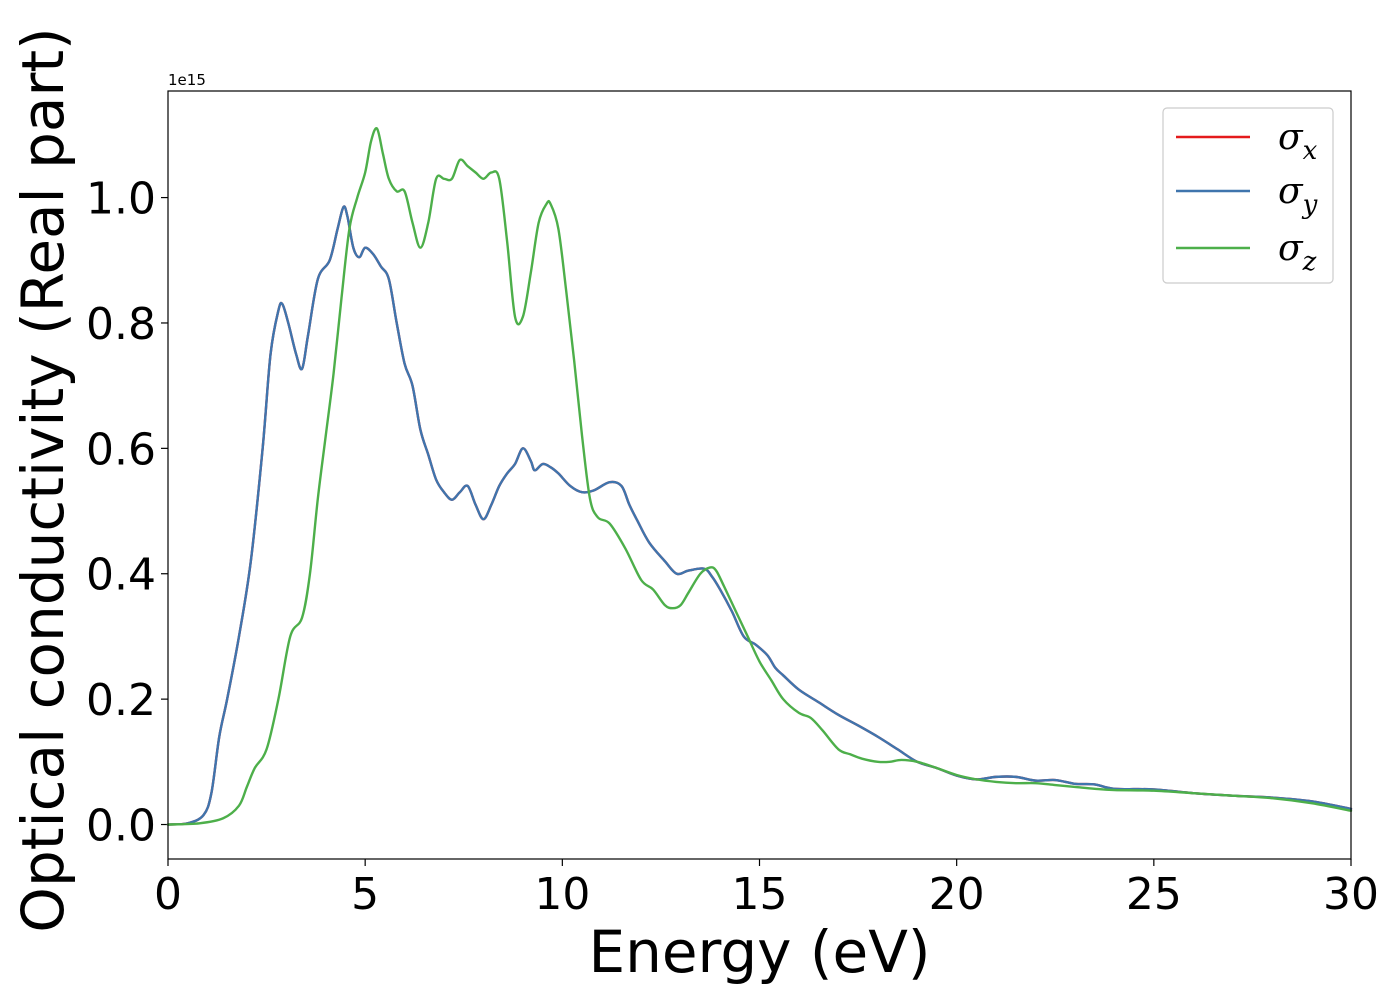 The image size is (1400, 1000). What do you see at coordinates (121, 449) in the screenshot?
I see `y-tick-label: 0.6` at bounding box center [121, 449].